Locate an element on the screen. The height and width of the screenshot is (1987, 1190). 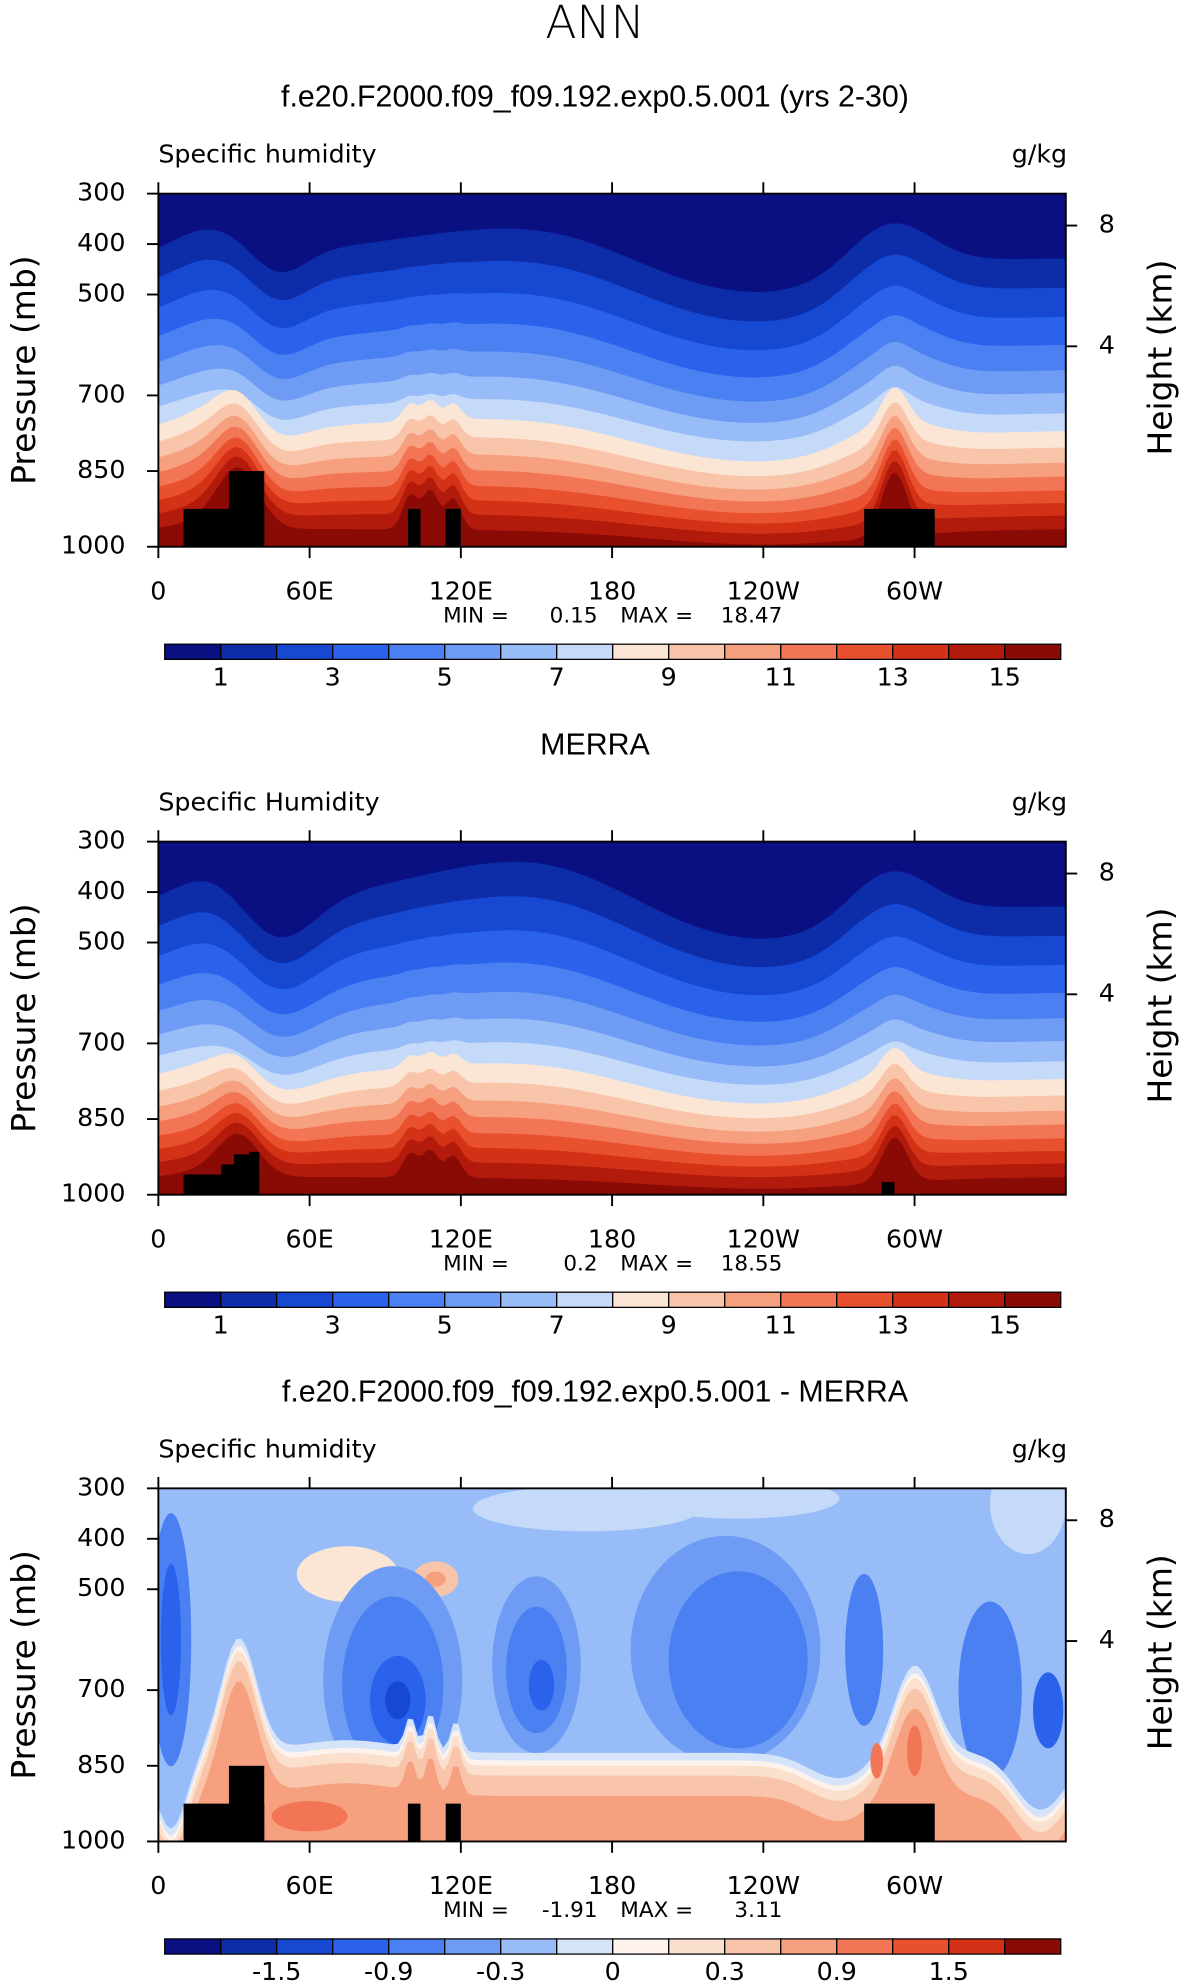
min-value: 0.2 is located at coordinates (580, 1263).